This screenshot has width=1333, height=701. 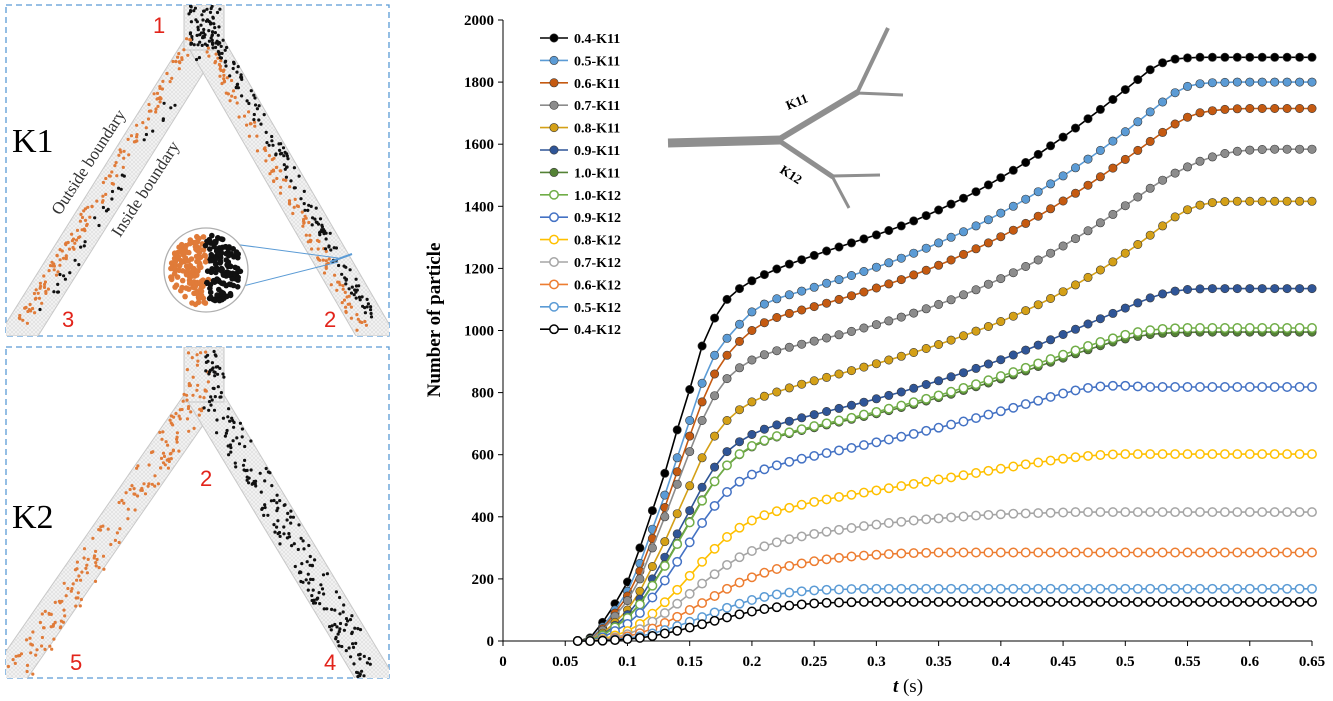 I want to click on y-tick-label: 1400, so click(x=479, y=207).